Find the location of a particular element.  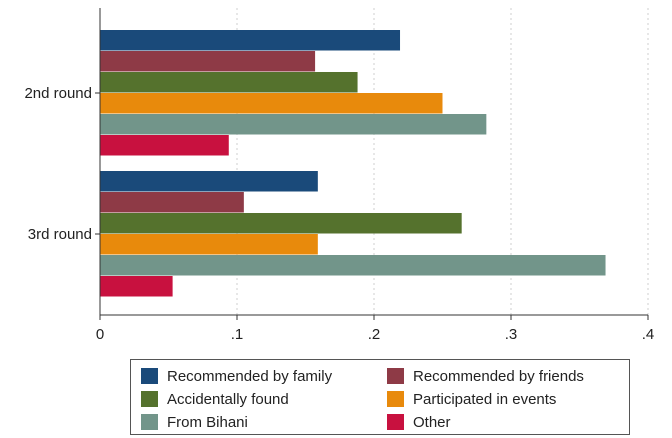

legend-label: Participated in events is located at coordinates (485, 399).